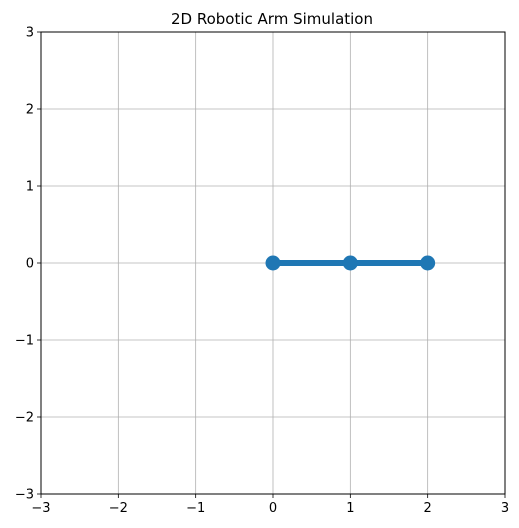 This screenshot has width=519, height=528. What do you see at coordinates (428, 508) in the screenshot?
I see `x-tick-label: 2` at bounding box center [428, 508].